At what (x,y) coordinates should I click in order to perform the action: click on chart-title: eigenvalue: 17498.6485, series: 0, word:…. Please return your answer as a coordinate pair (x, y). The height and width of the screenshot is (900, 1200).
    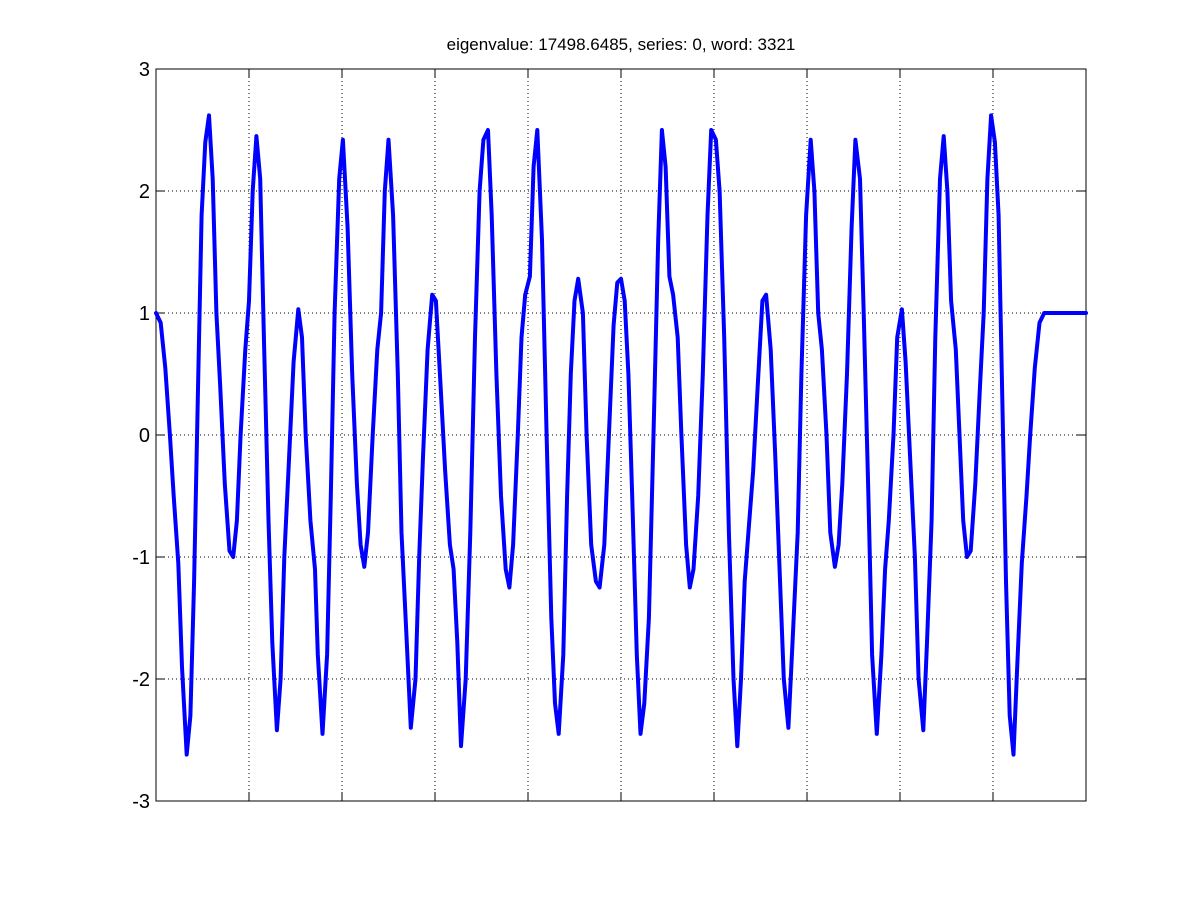
    Looking at the image, I should click on (621, 44).